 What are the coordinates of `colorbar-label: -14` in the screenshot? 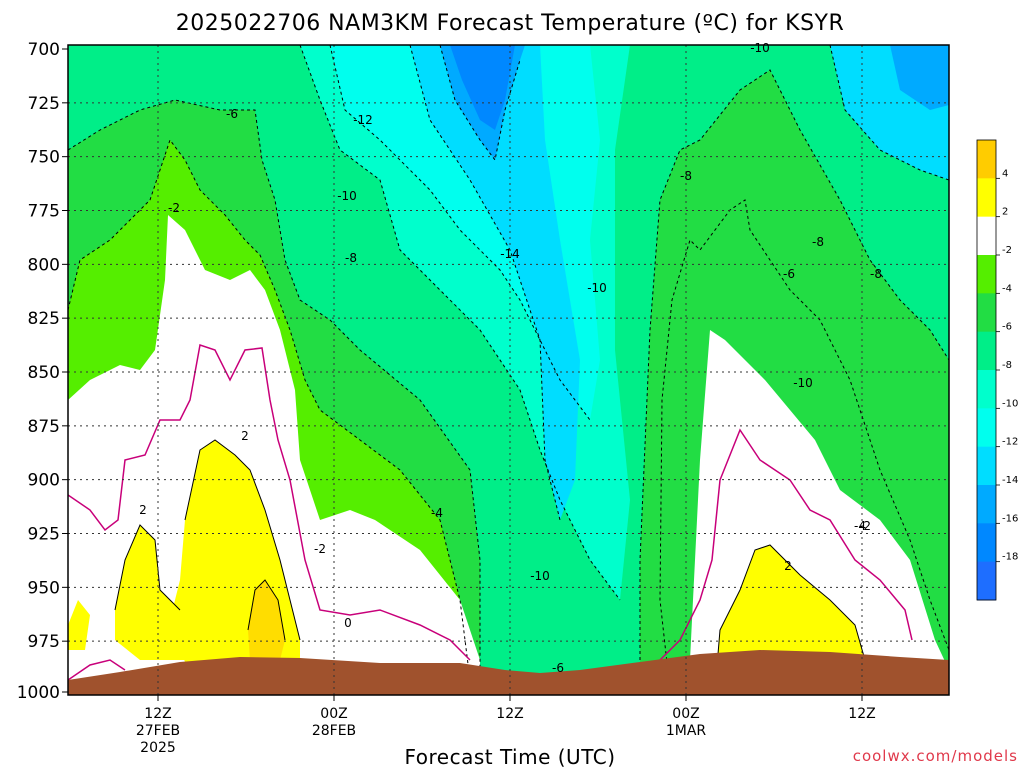 It's located at (1010, 480).